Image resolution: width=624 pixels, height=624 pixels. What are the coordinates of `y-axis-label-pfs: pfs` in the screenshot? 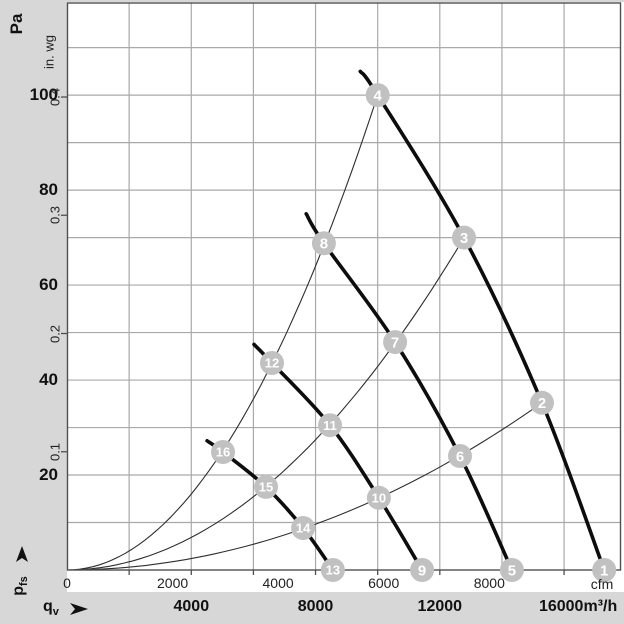 It's located at (20, 586).